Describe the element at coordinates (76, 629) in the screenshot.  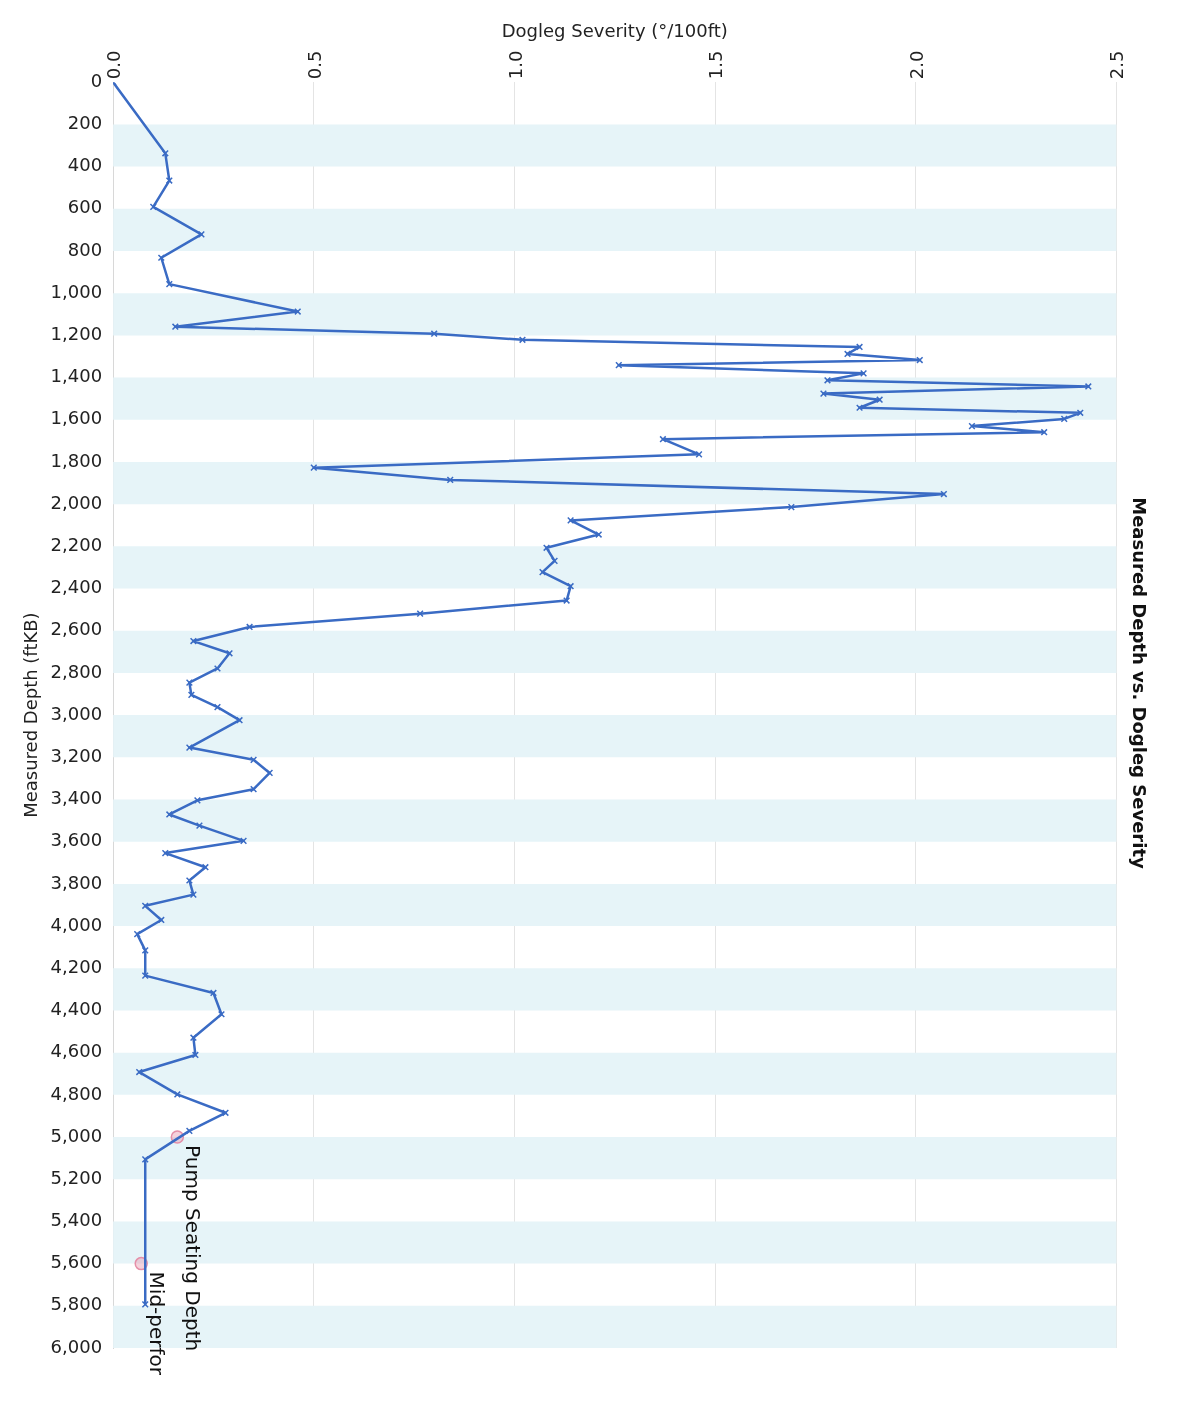
I see `y-tick-label: 2,600` at that location.